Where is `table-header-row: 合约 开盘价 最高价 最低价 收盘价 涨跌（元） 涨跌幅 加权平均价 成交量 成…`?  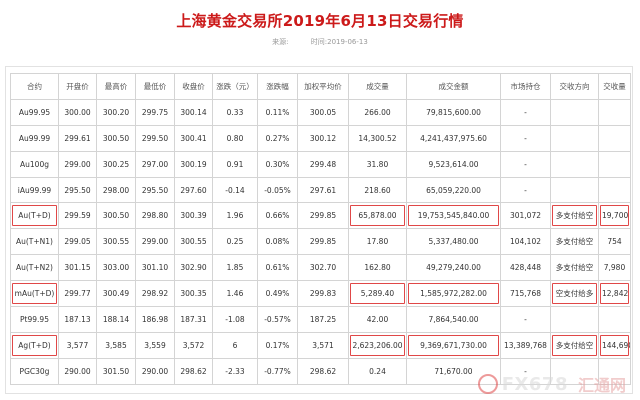 table-header-row: 合约 开盘价 最高价 最低价 收盘价 涨跌（元） 涨跌幅 加权平均价 成交量 成… is located at coordinates (320, 86).